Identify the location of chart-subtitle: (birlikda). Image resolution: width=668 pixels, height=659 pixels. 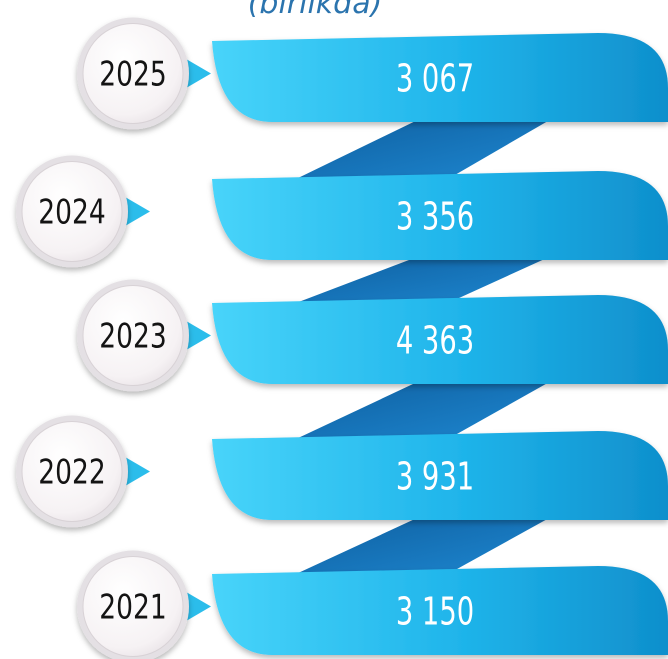
(315, 10).